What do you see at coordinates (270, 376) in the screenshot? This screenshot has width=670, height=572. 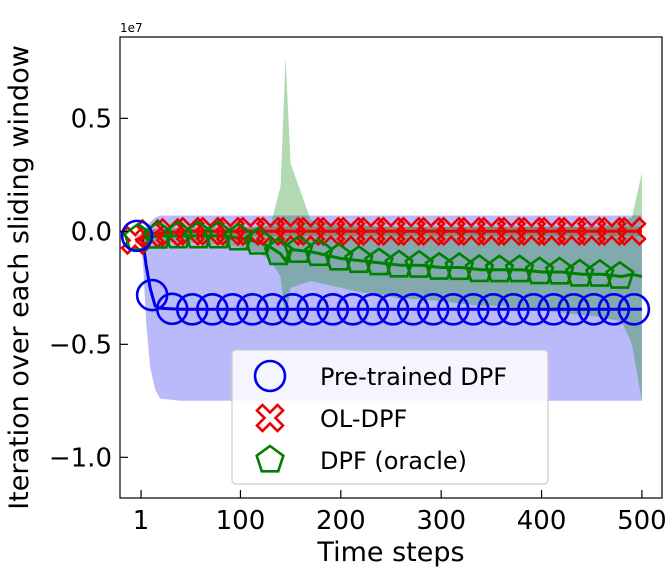 I see `legend-marker-pre-trained-dpf` at bounding box center [270, 376].